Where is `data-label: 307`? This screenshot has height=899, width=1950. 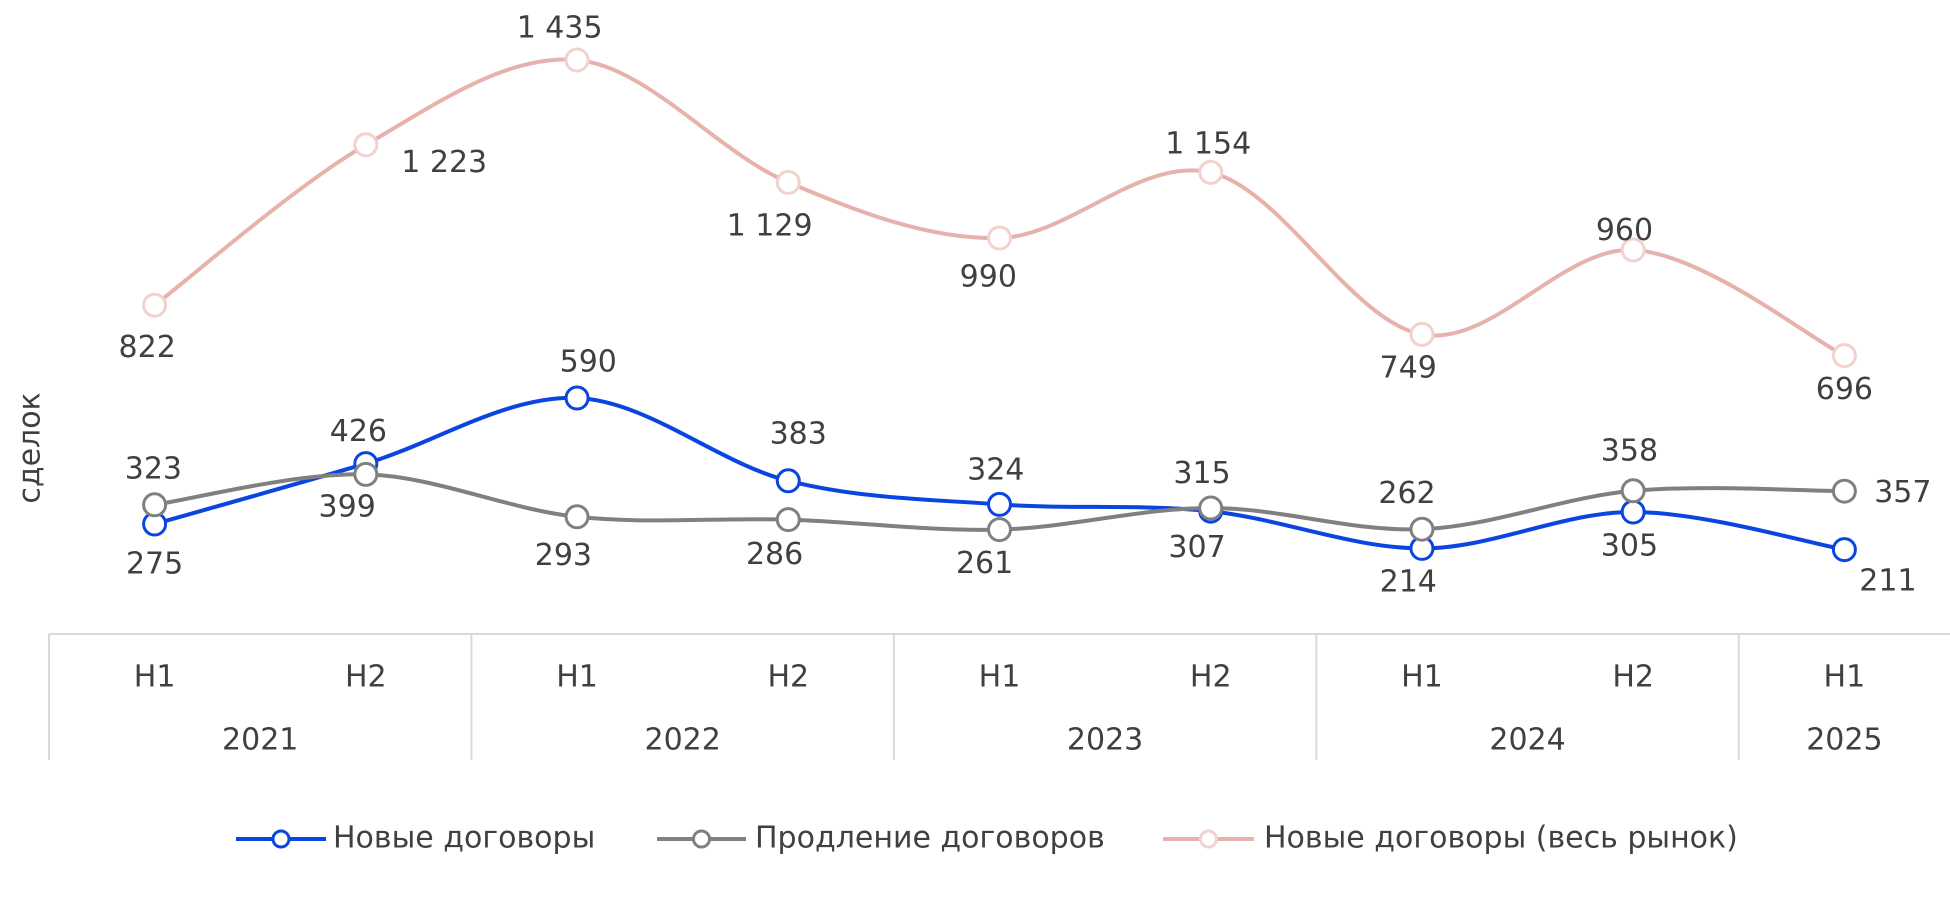
data-label: 307 is located at coordinates (1196, 547).